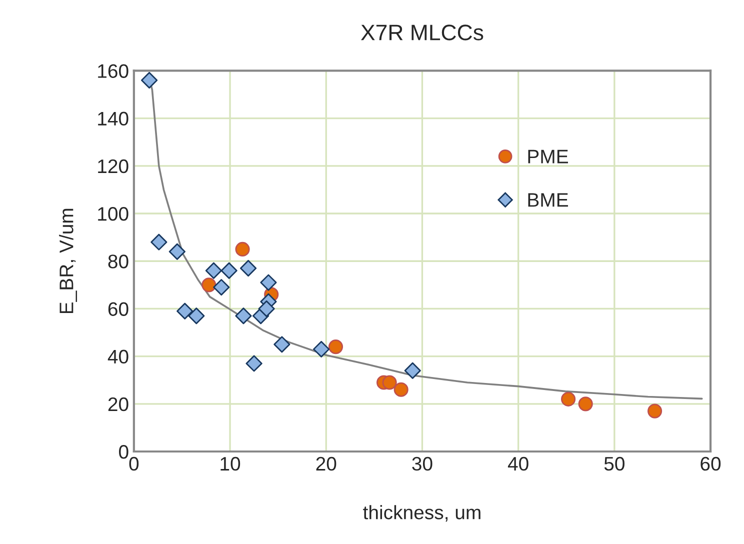 This screenshot has height=544, width=744. What do you see at coordinates (710, 463) in the screenshot?
I see `x-tick-label: 60` at bounding box center [710, 463].